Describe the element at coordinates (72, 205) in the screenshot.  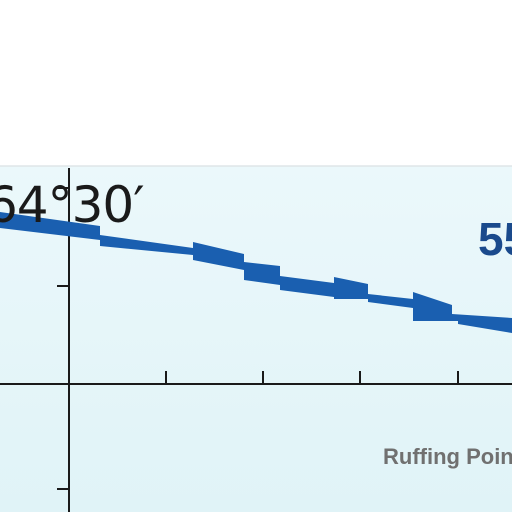
I see `latitude-label: 64°30′` at that location.